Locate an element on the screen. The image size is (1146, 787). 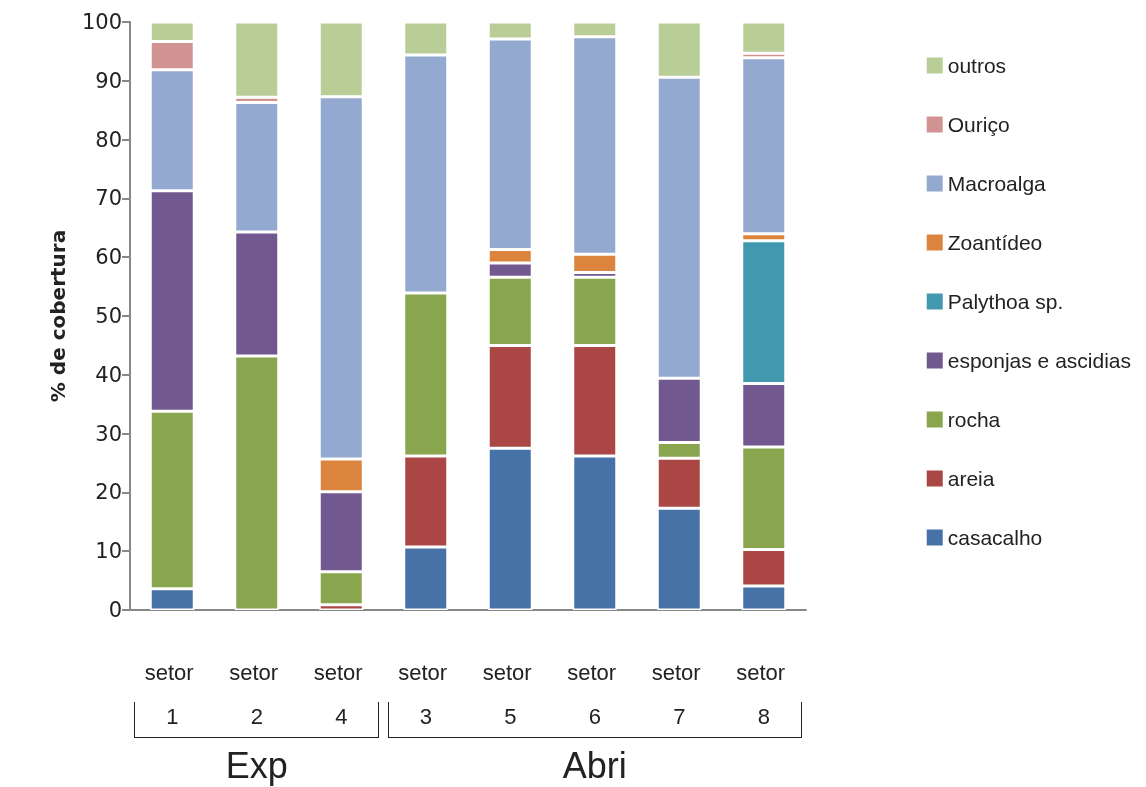
y-tick-label: 0 is located at coordinates (115, 610).